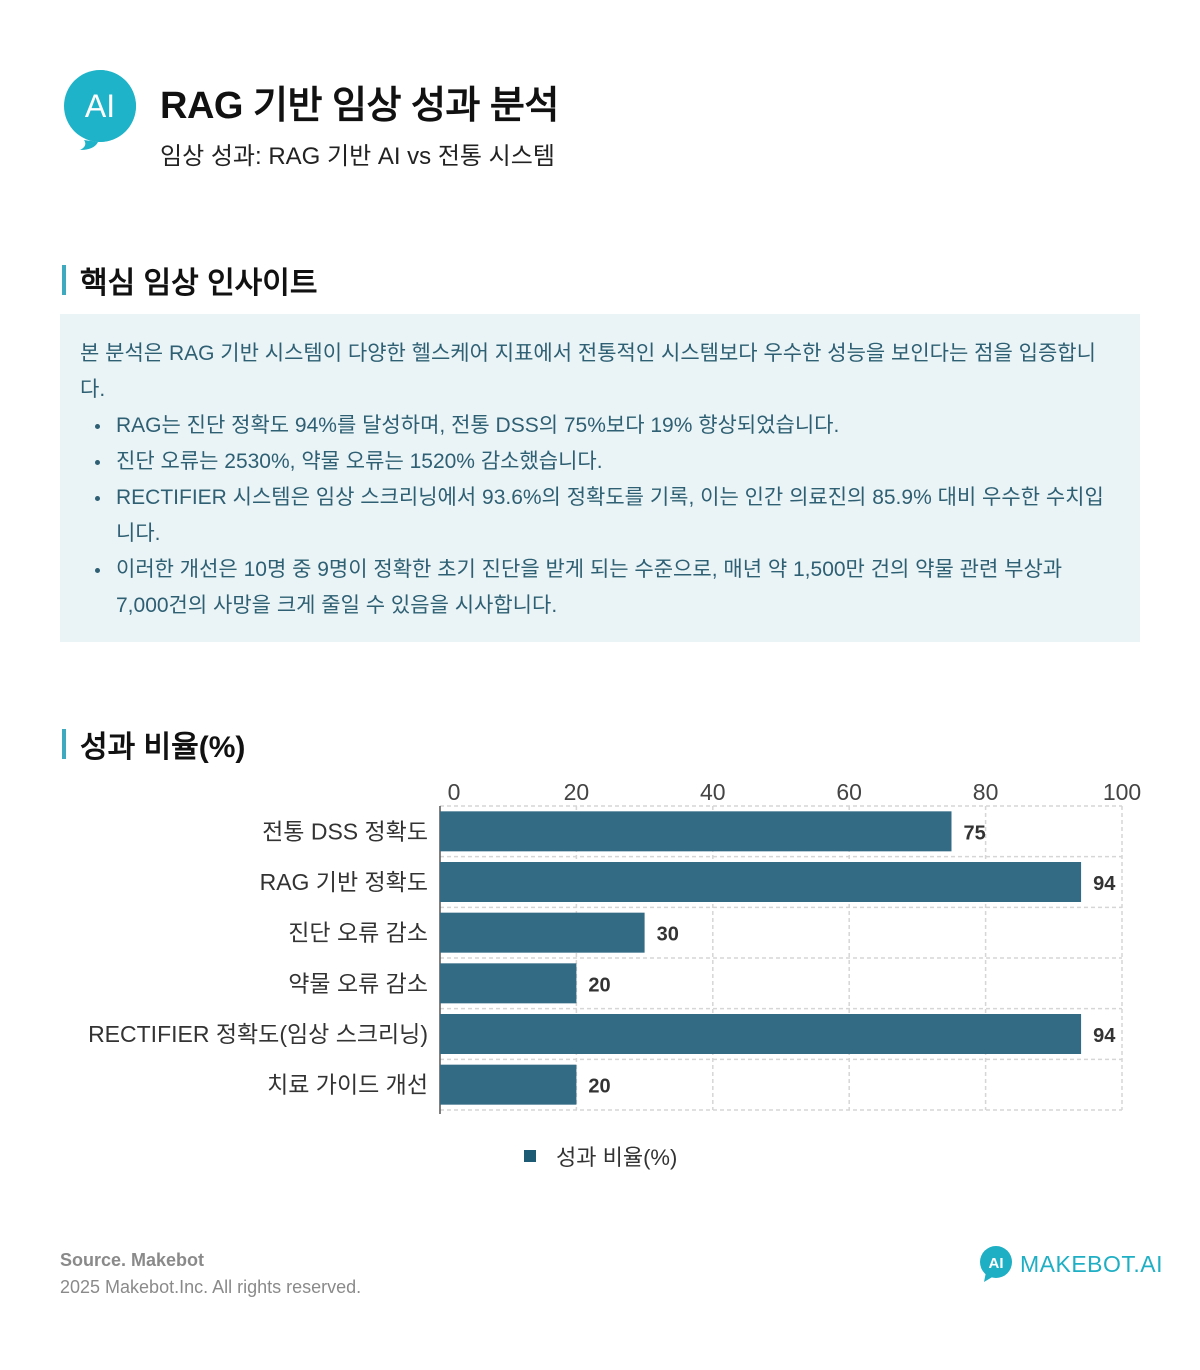 The height and width of the screenshot is (1370, 1200). What do you see at coordinates (344, 882) in the screenshot?
I see `y-tick-label: RAG 기반 정확도` at bounding box center [344, 882].